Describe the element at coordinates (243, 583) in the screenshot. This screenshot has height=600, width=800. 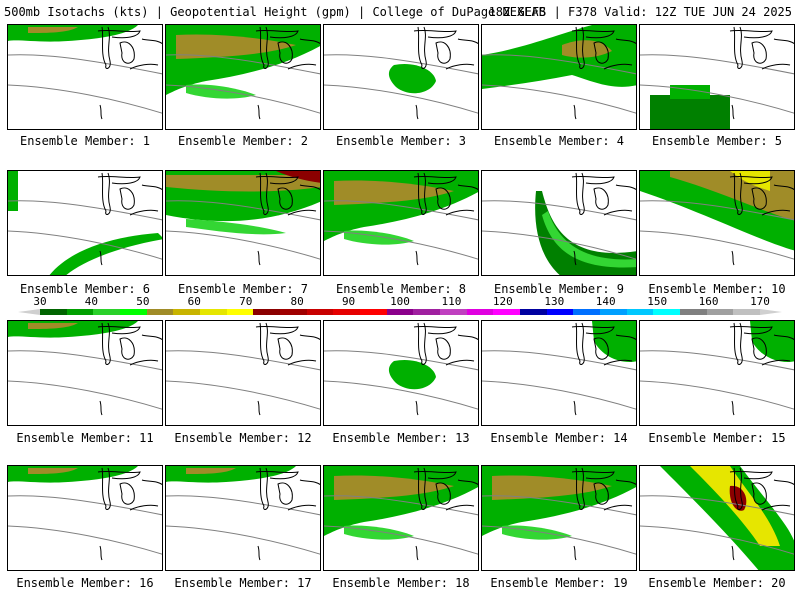
I see `ensemble-member-label: Ensemble Member: 17` at that location.